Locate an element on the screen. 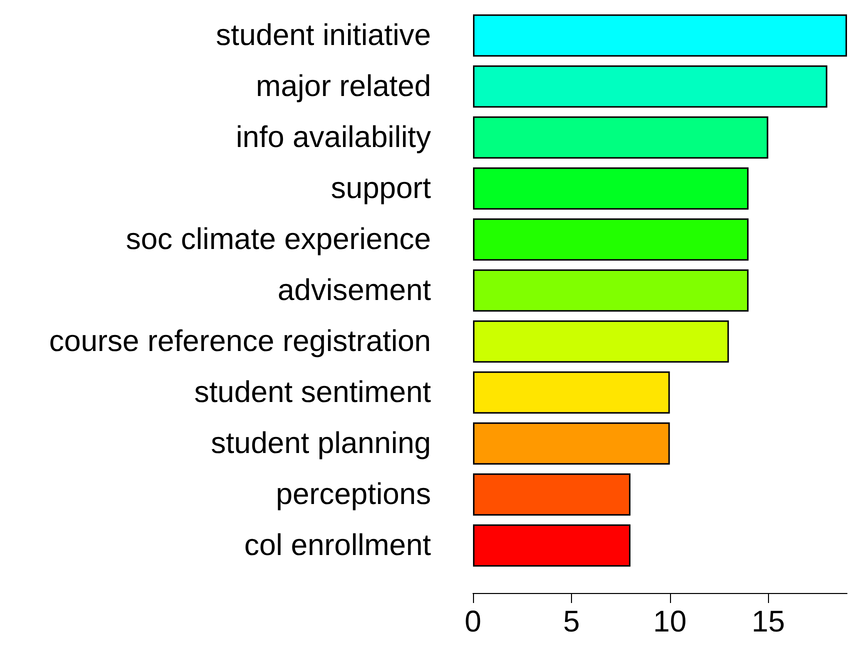  x-tick-label: 15 is located at coordinates (768, 622).